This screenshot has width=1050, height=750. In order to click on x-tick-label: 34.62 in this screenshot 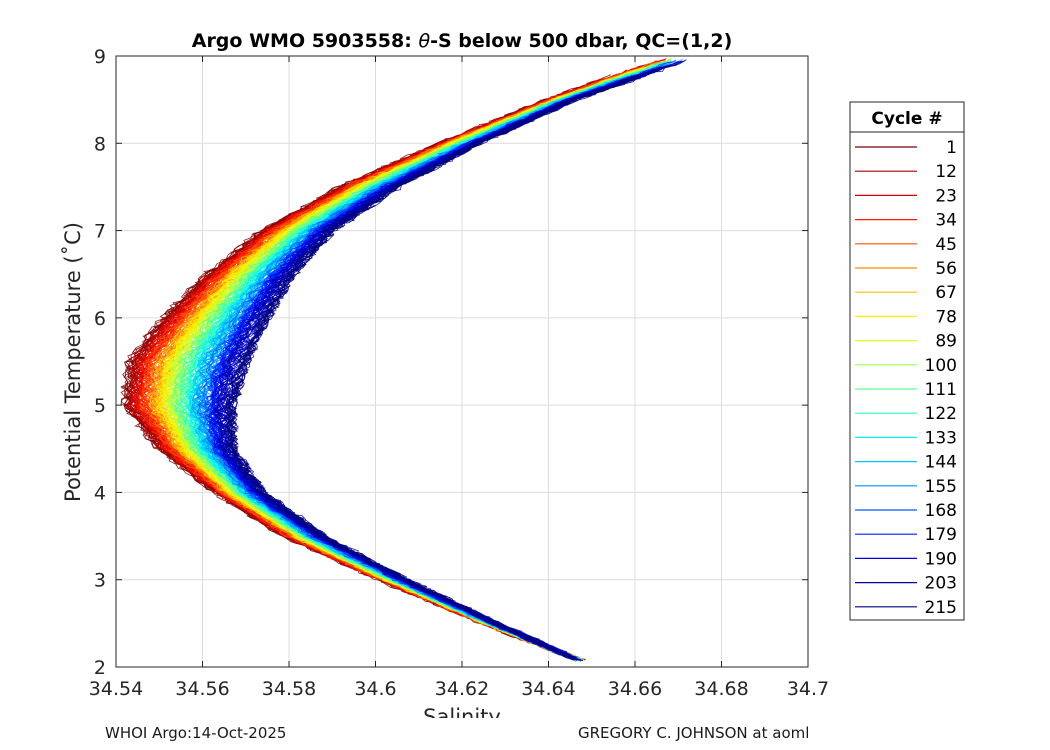, I will do `click(462, 689)`.